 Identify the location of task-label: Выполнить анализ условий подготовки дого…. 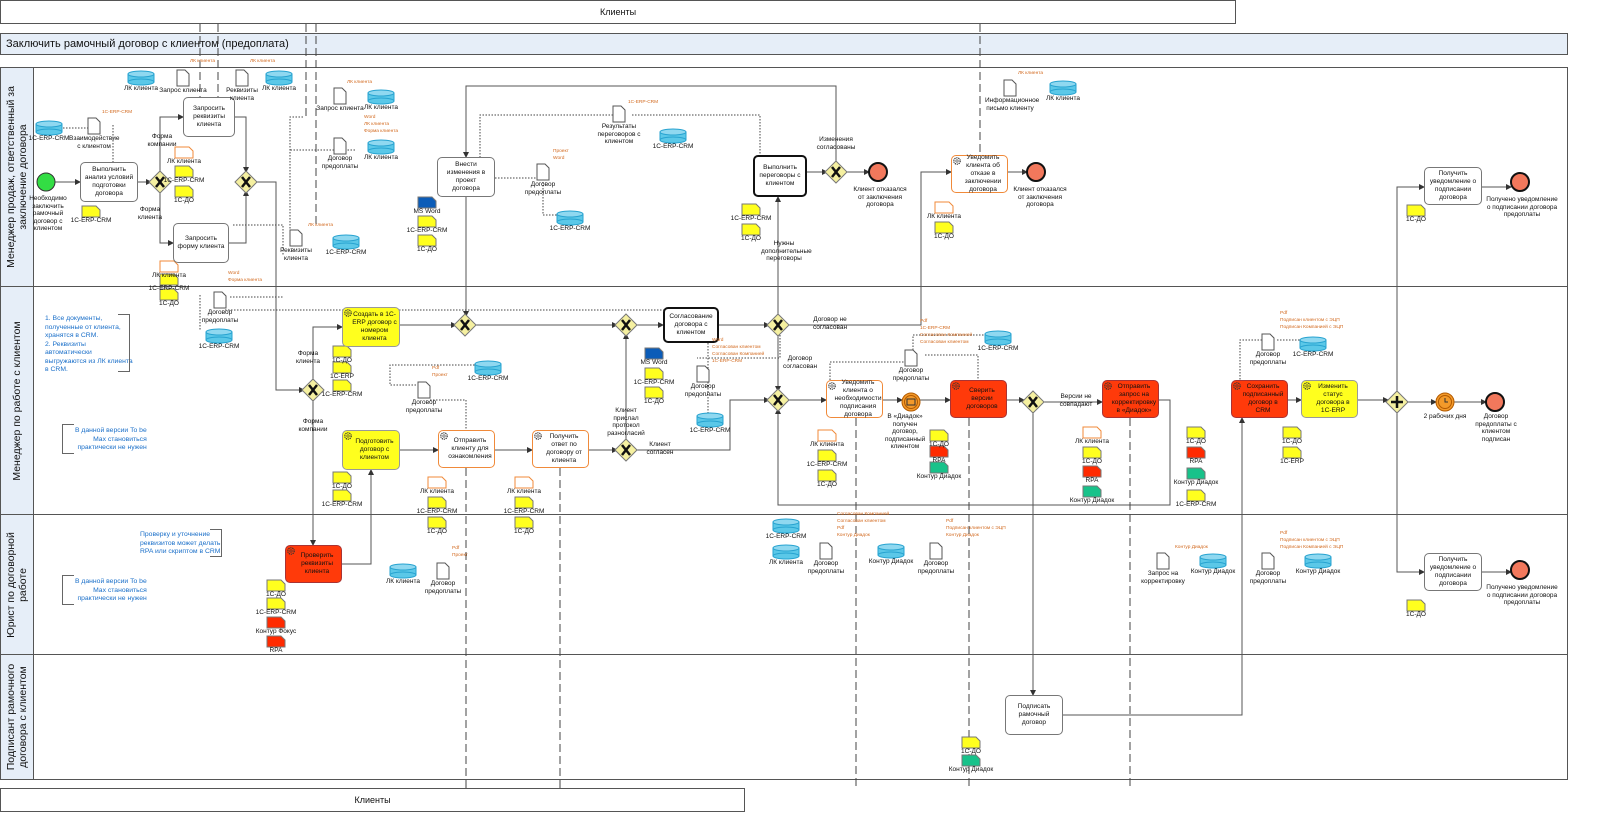
(109, 181).